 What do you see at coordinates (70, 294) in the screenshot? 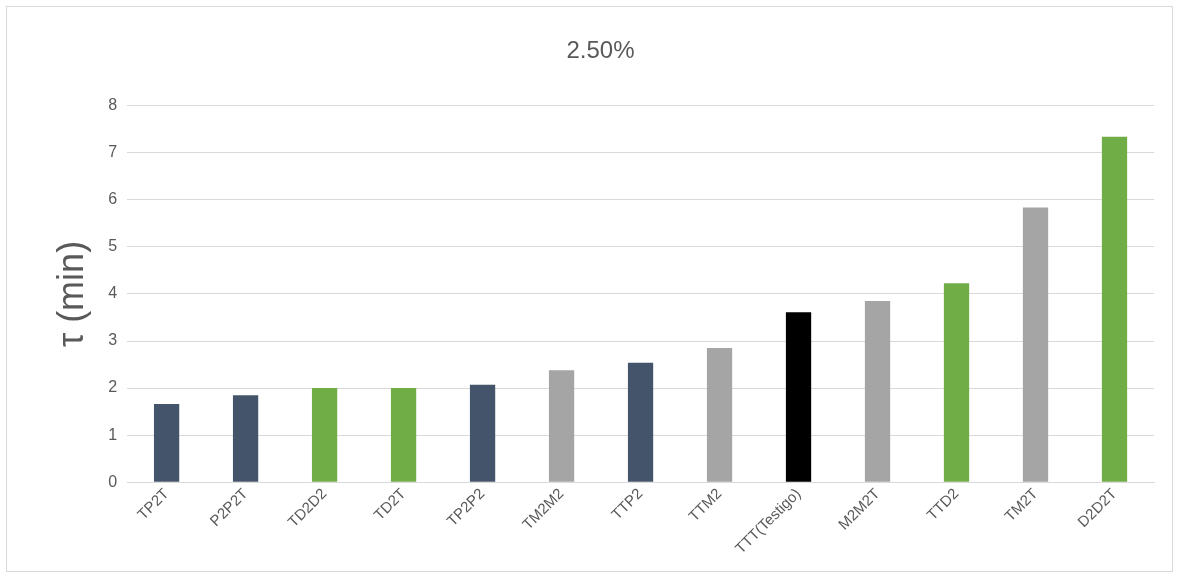
I see `y-axis-title: τ (min)` at bounding box center [70, 294].